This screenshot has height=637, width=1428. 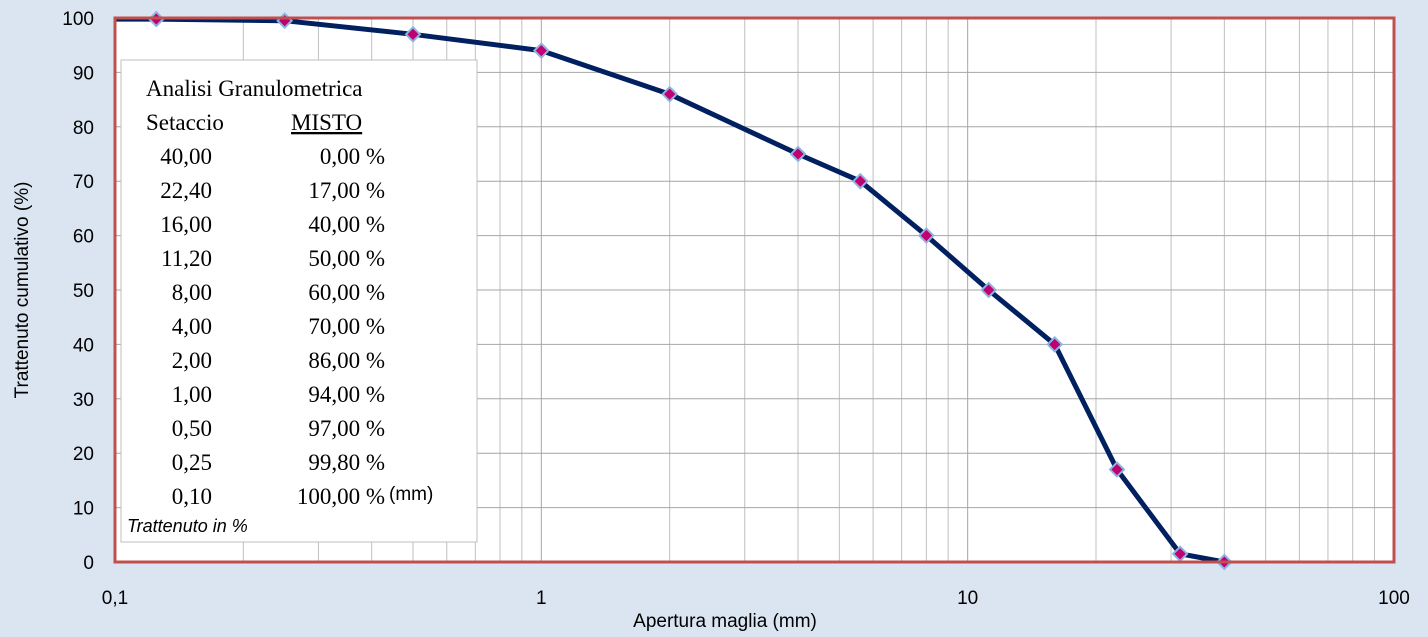 What do you see at coordinates (83, 182) in the screenshot?
I see `y-tick-label: 70` at bounding box center [83, 182].